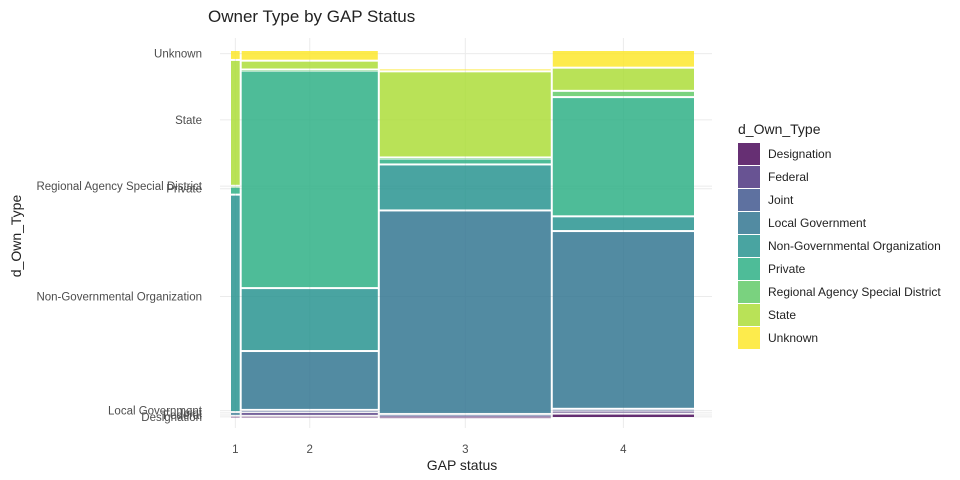 Image resolution: width=960 pixels, height=480 pixels. Describe the element at coordinates (235, 417) in the screenshot. I see `tile-gap1-designation` at that location.